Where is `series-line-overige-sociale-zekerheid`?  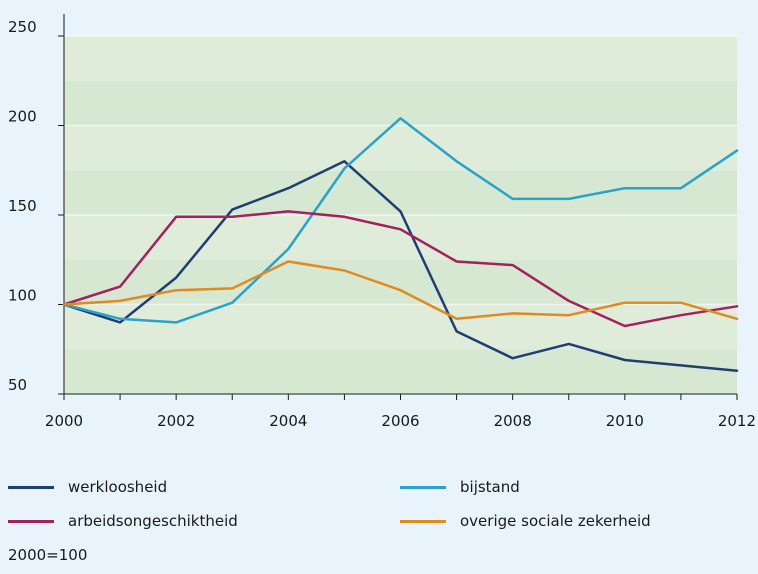
series-line-overige-sociale-zekerheid is located at coordinates (400, 290).